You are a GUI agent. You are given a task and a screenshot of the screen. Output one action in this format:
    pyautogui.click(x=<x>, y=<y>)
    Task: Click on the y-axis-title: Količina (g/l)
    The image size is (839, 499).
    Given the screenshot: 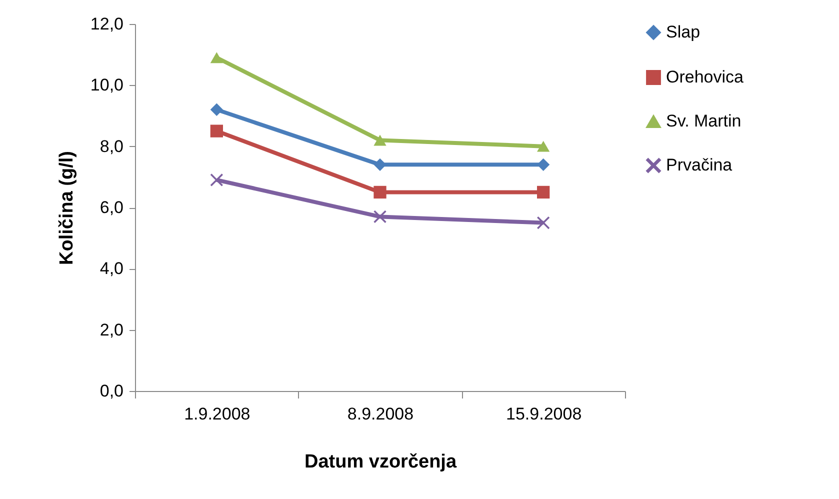 What is the action you would take?
    pyautogui.click(x=67, y=208)
    